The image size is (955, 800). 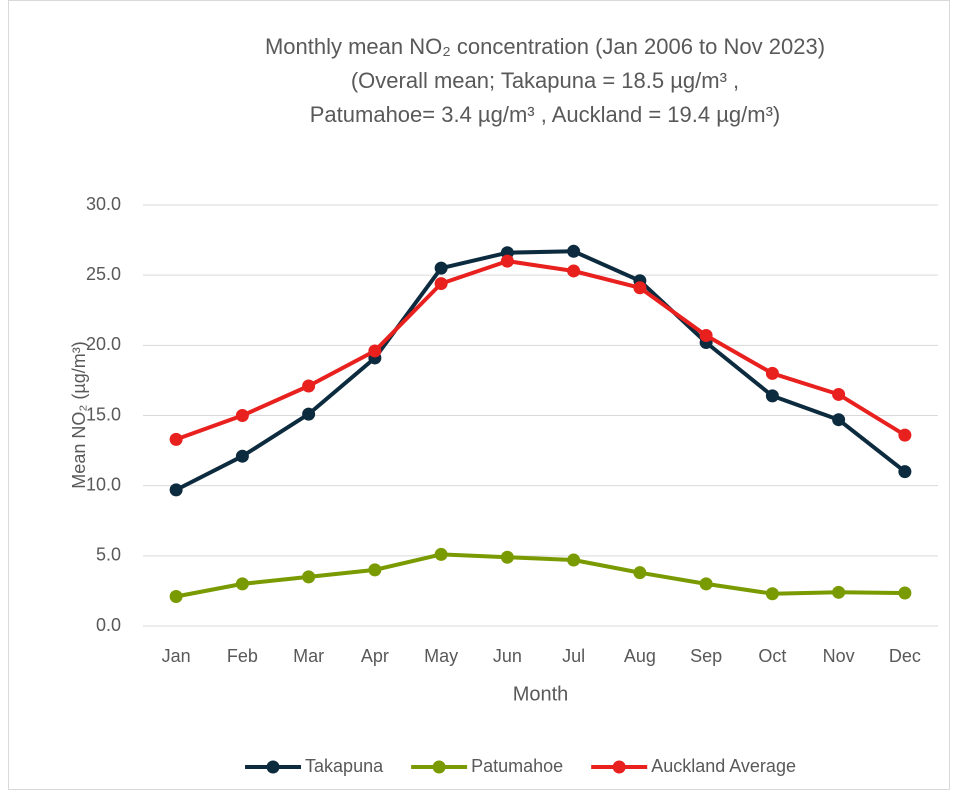 I want to click on y-axis-title: Mean NO₂ (µg/m³), so click(x=79, y=414).